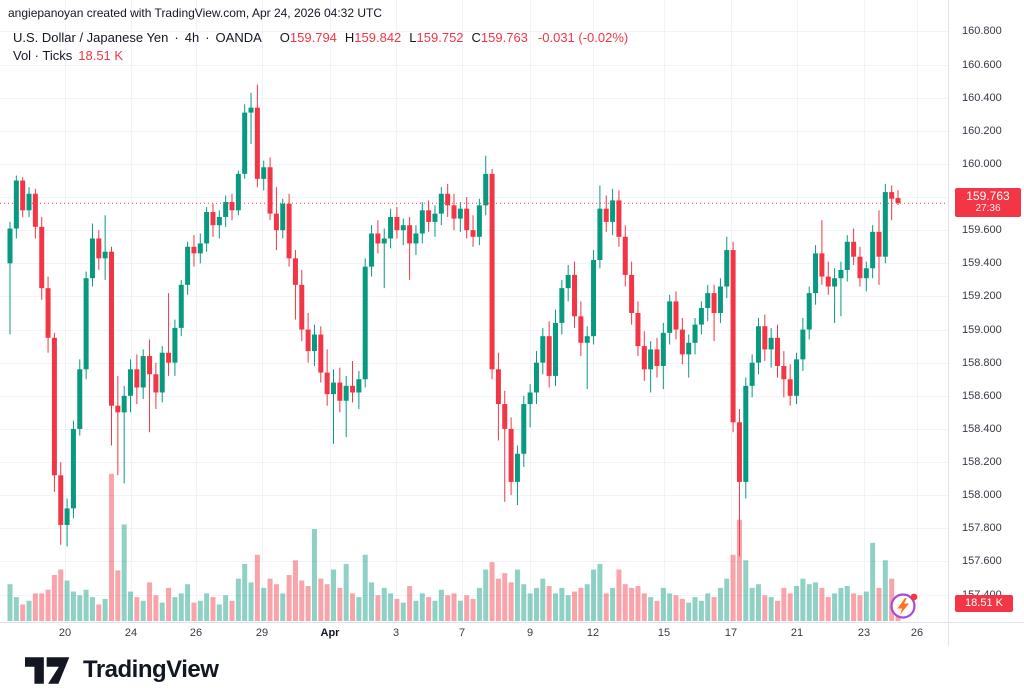  Describe the element at coordinates (238, 37) in the screenshot. I see `exchange-label: OANDA` at that location.